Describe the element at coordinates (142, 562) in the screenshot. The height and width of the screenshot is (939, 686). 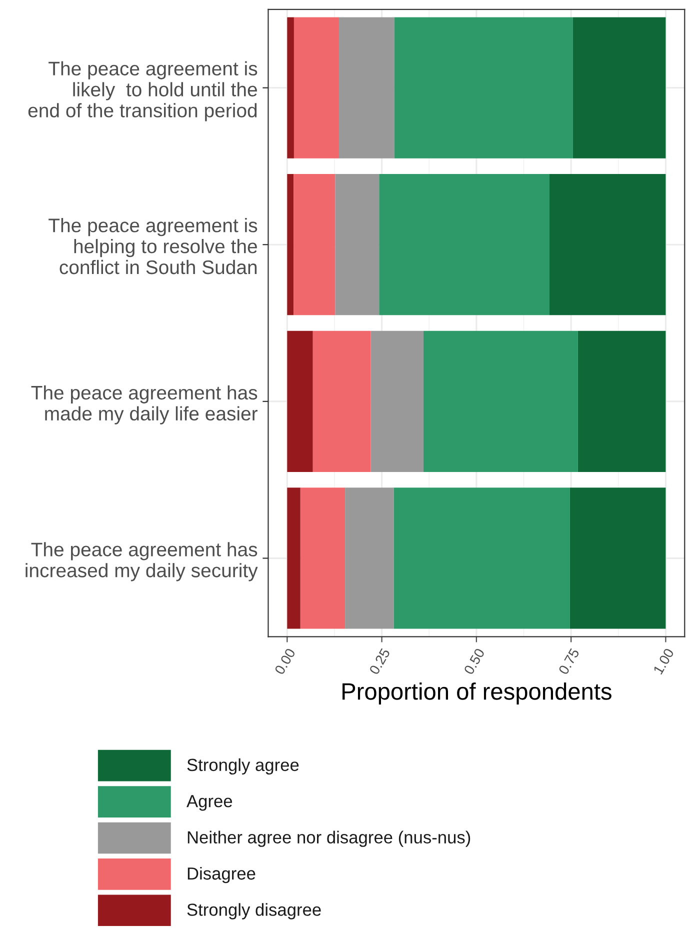
I see `y-tick-label: The peace agreement has increased my daily security` at that location.